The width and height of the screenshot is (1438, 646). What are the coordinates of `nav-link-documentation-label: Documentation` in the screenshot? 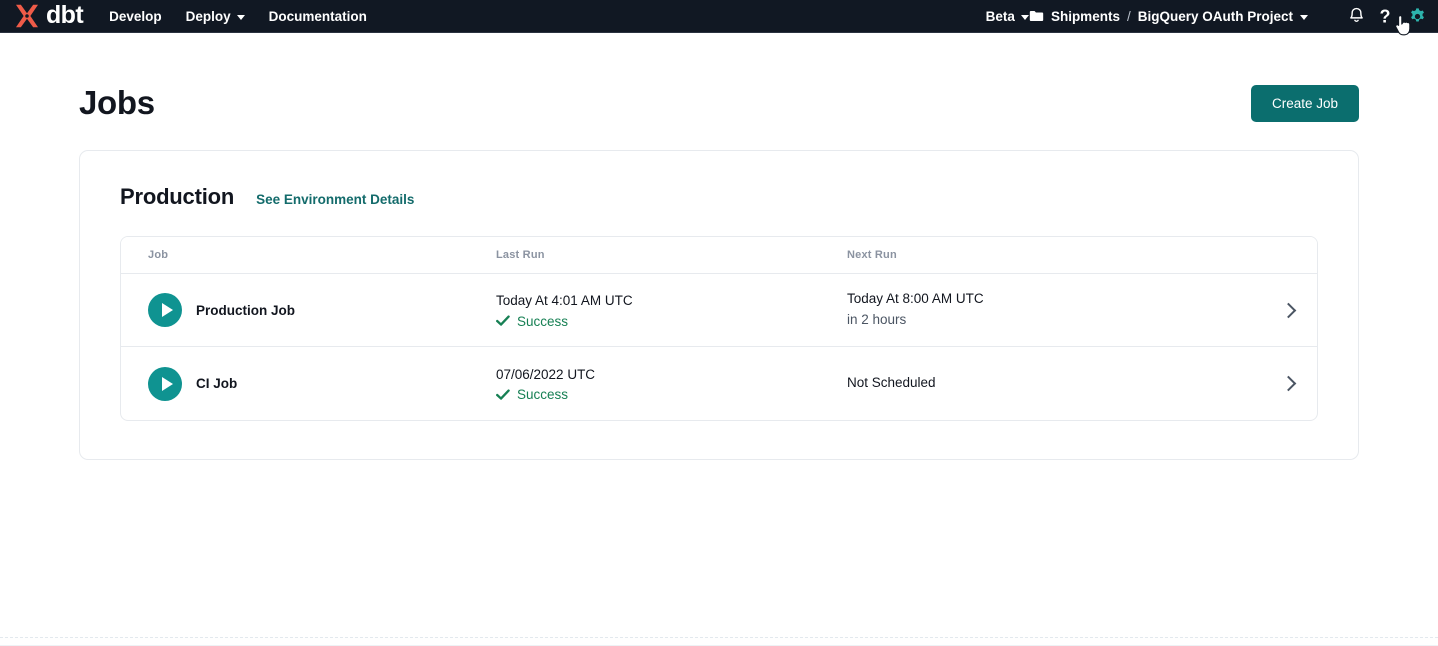 It's located at (317, 16).